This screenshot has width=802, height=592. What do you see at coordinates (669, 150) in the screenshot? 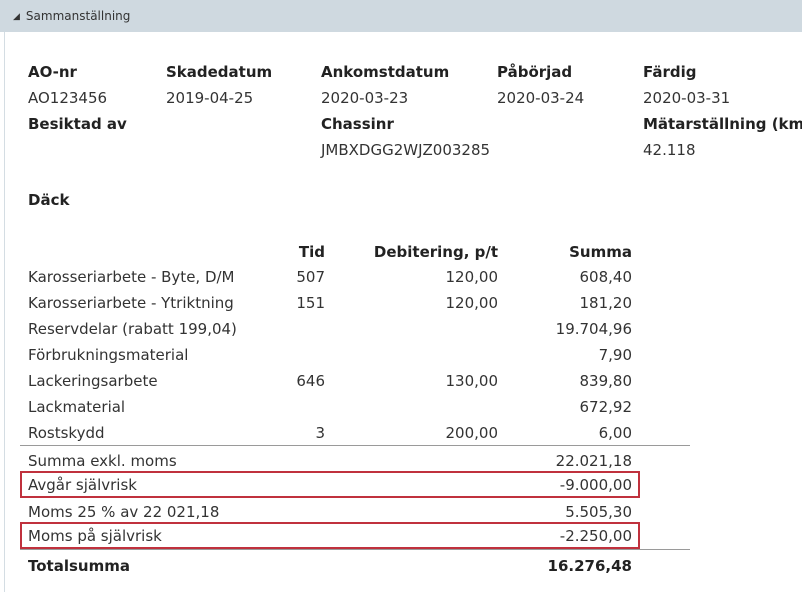
I see `matarstallning-value: 42.118` at bounding box center [669, 150].